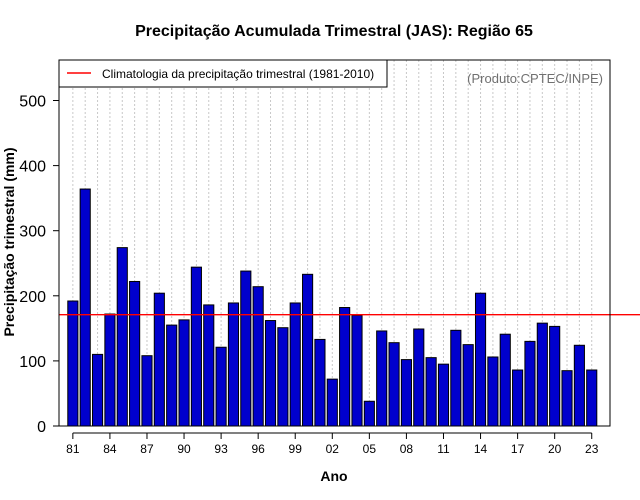  Describe the element at coordinates (505, 380) in the screenshot. I see `bar-2016` at that location.